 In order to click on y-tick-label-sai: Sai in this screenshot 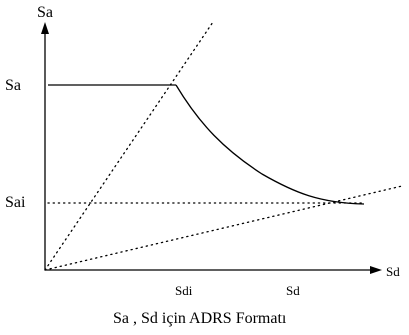, I will do `click(15, 202)`.